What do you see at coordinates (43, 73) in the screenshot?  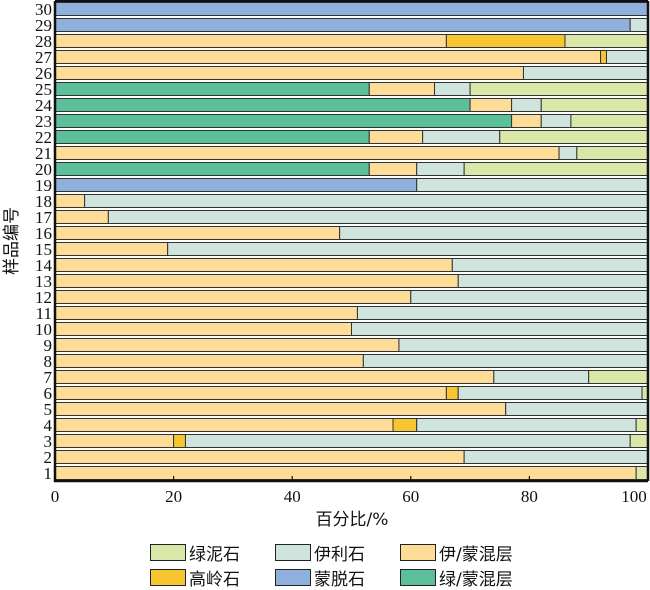 I see `y-tick-label: 26` at bounding box center [43, 73].